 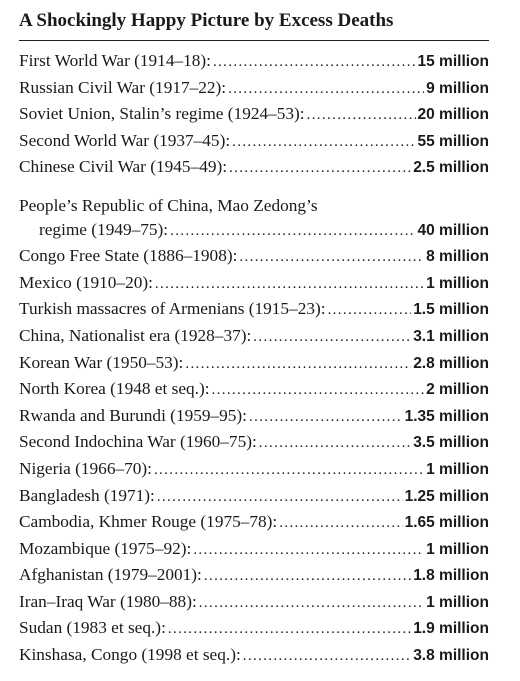 I want to click on list-item: Mexico (1910–20): 1 million, so click(x=254, y=286).